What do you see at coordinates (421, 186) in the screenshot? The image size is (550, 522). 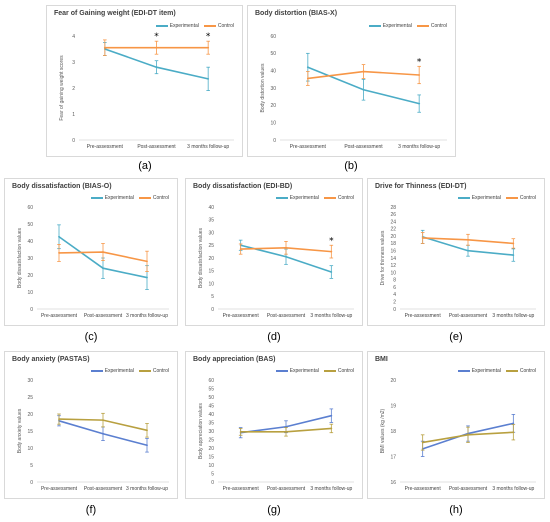 I see `chart-title: Drive for Thinness (EDI-DT)` at bounding box center [421, 186].